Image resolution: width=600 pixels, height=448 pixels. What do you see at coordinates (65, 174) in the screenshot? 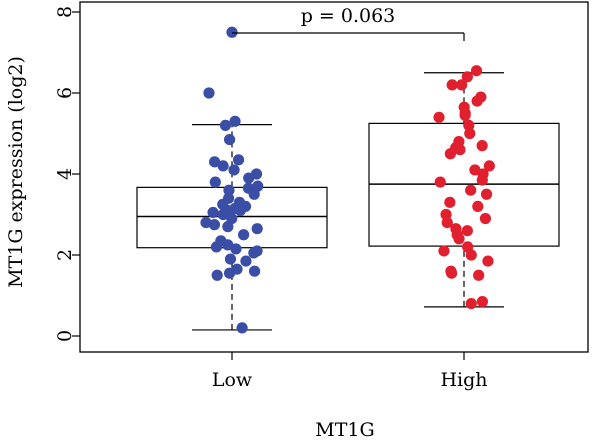
I see `y-tick-label: 4` at bounding box center [65, 174].